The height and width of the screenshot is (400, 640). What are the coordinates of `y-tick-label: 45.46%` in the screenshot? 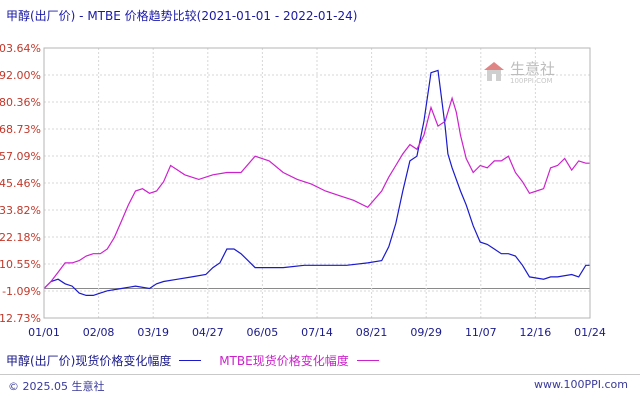 It's located at (20, 183).